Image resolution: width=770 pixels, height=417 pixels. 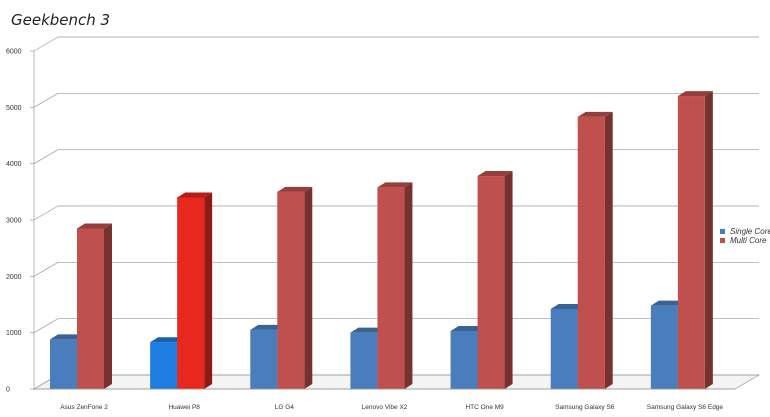 What do you see at coordinates (14, 333) in the screenshot?
I see `y-tick-label: 1000` at bounding box center [14, 333].